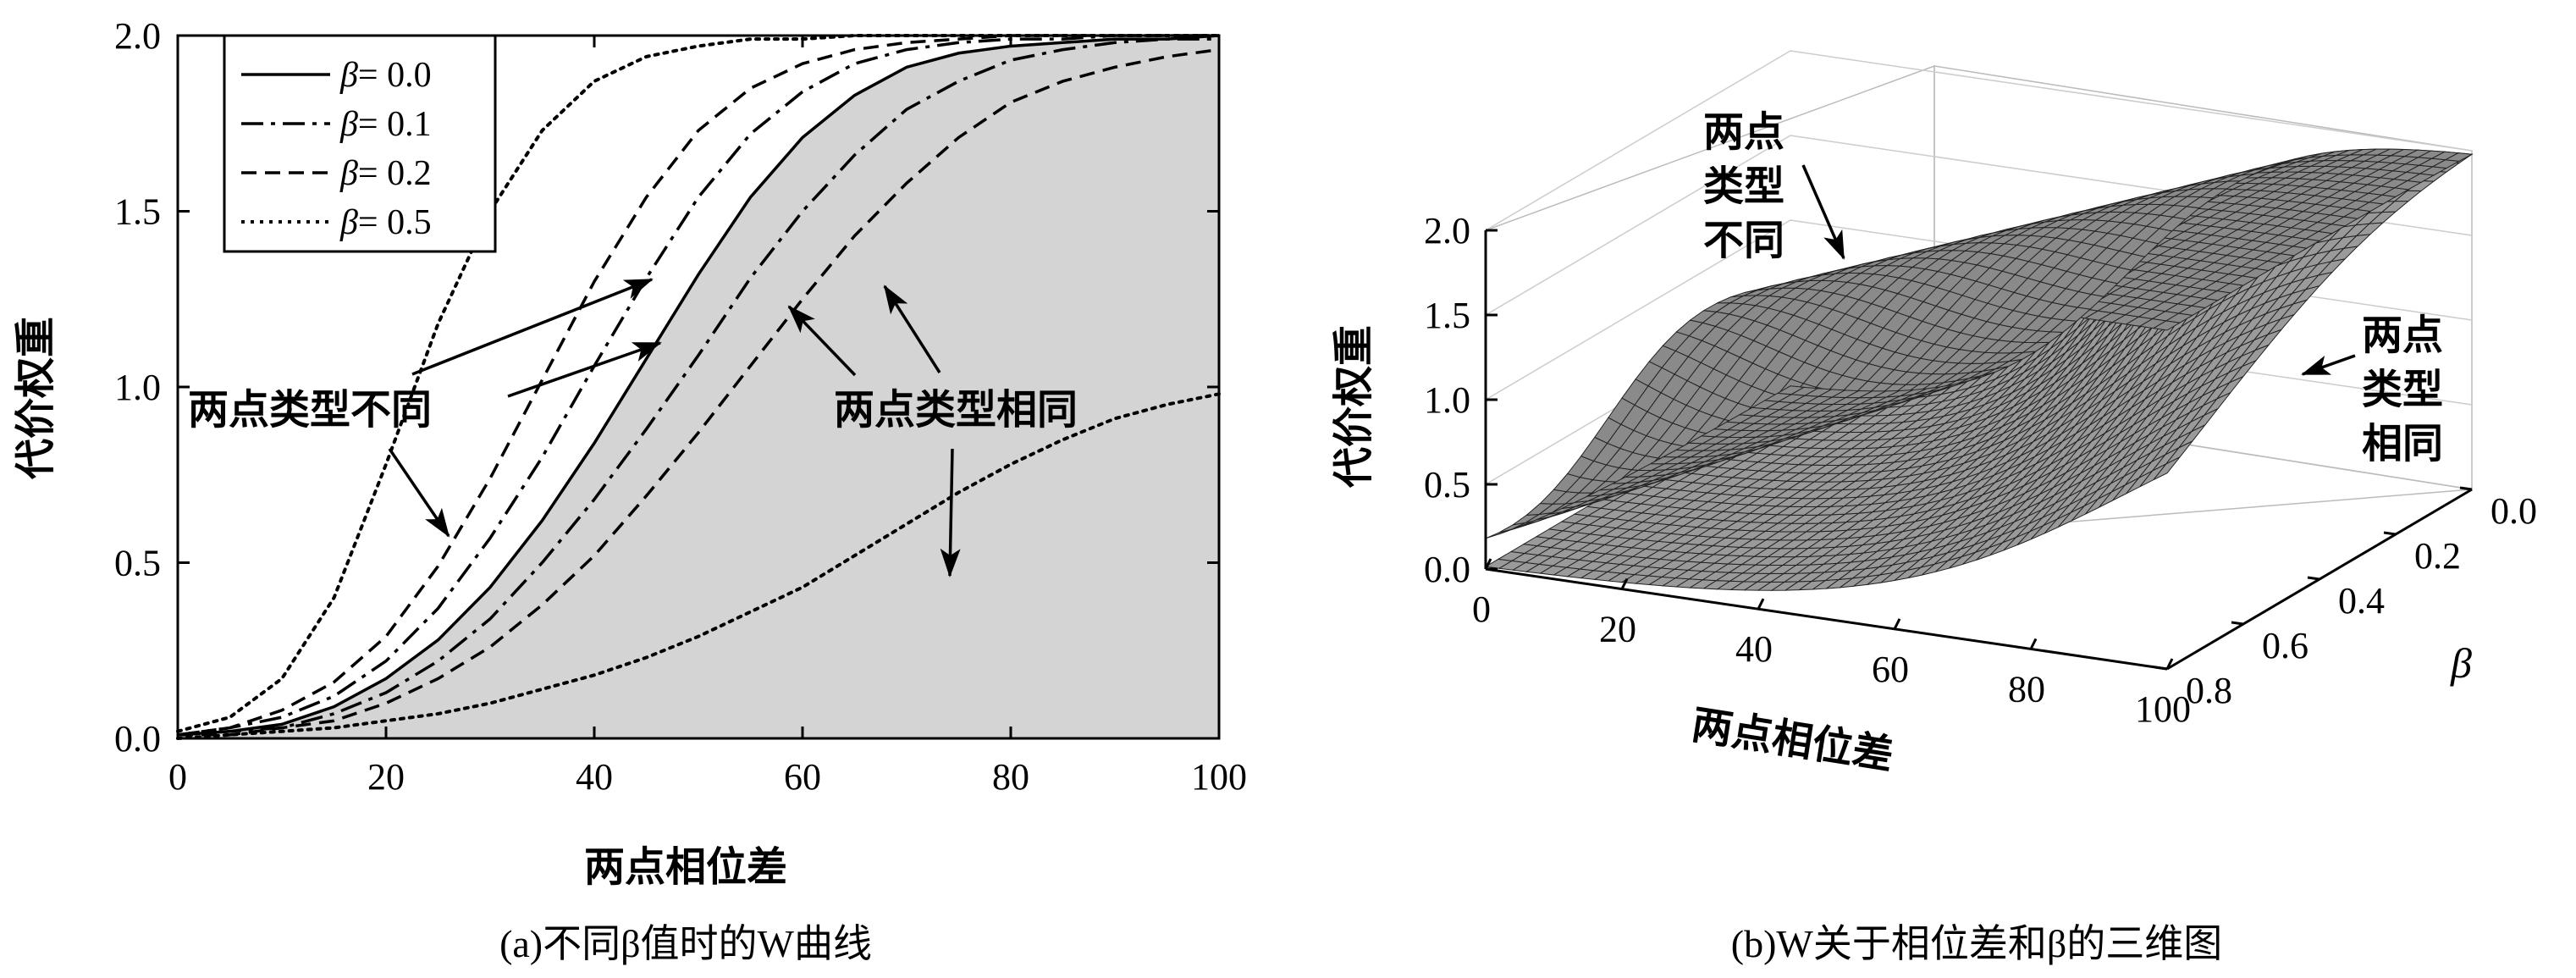  Describe the element at coordinates (686, 867) in the screenshot. I see `x-axis-label: 两点相位差` at that location.